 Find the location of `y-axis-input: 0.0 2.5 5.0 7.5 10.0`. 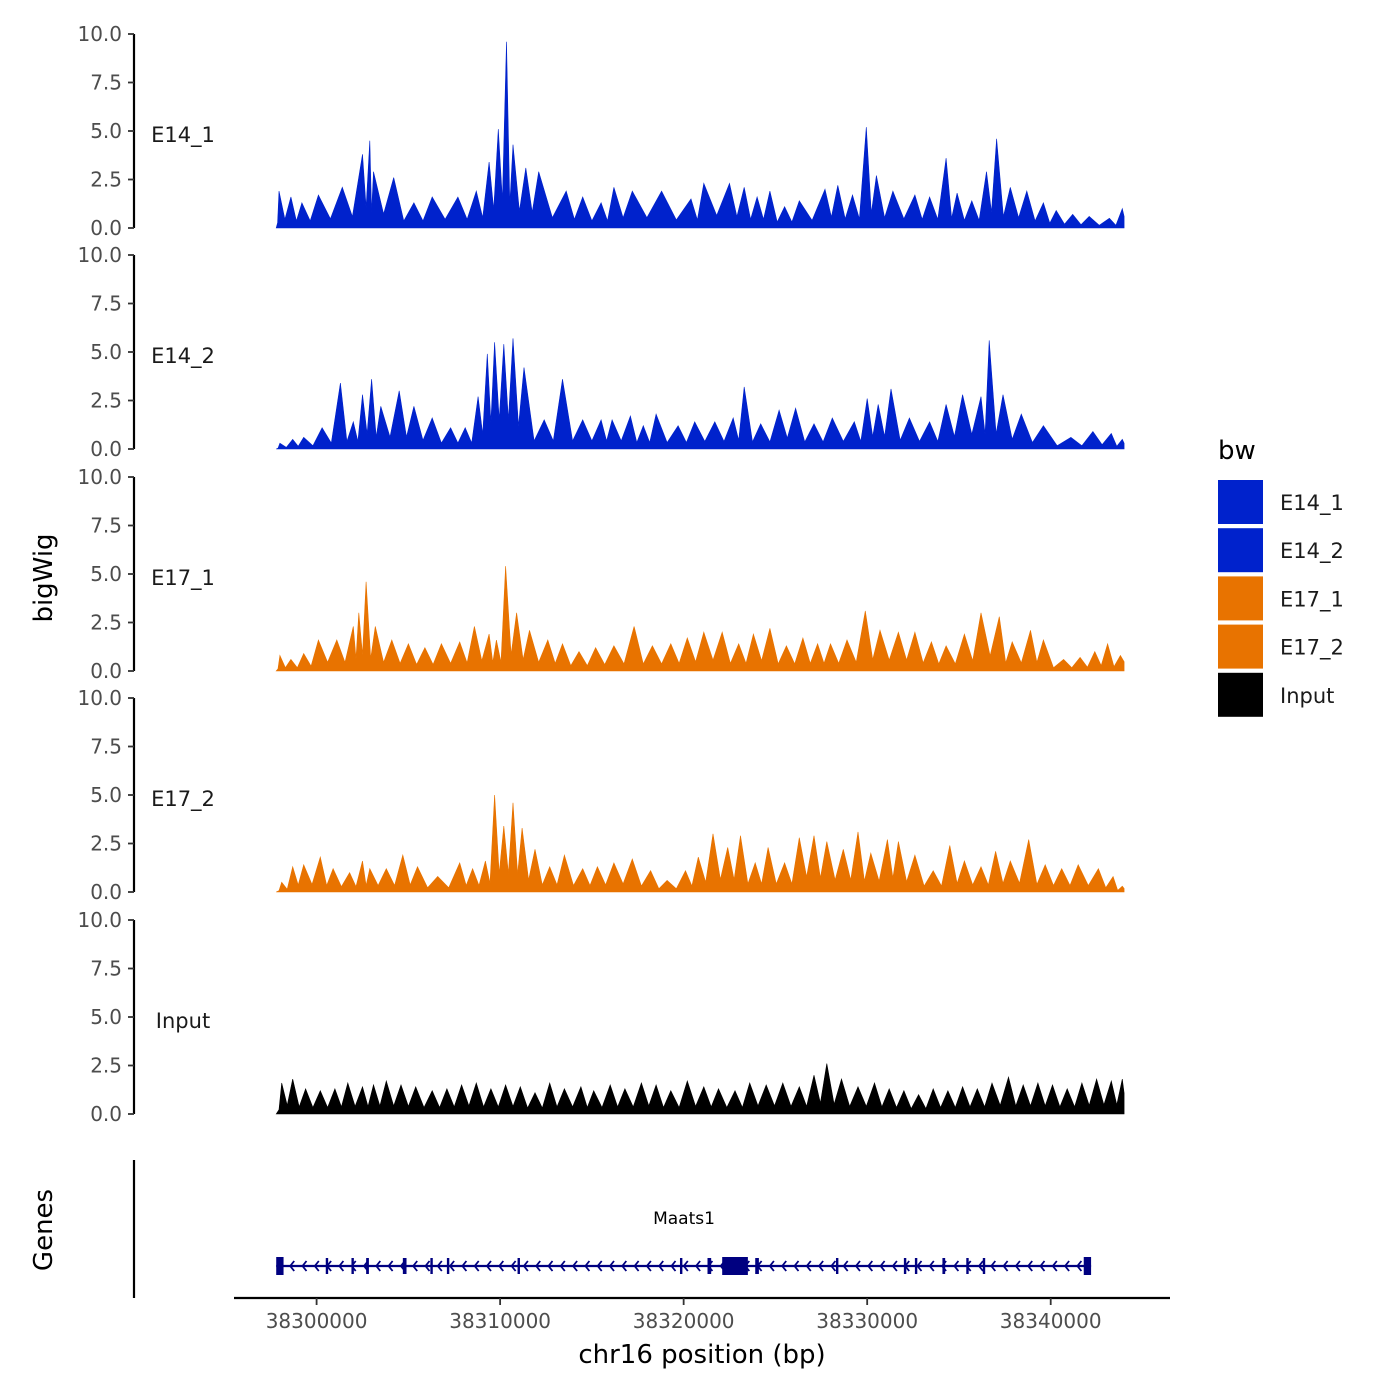

y-axis-input: 0.0 2.5 5.0 7.5 10.0 is located at coordinates (106, 1017).